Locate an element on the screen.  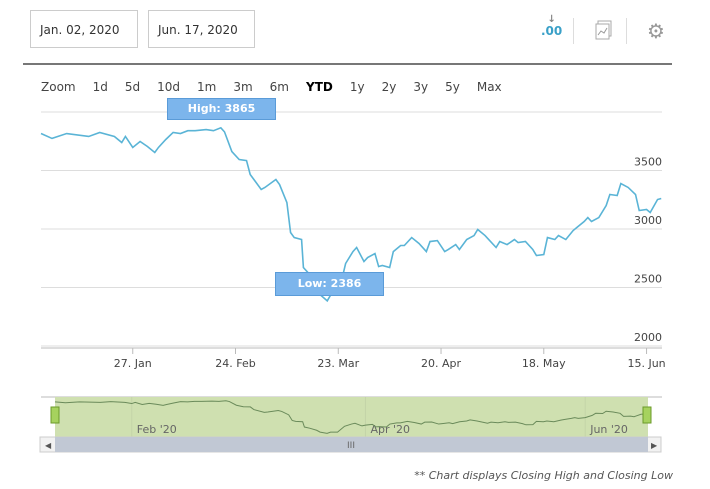
navigator-right-handle is located at coordinates (647, 415).